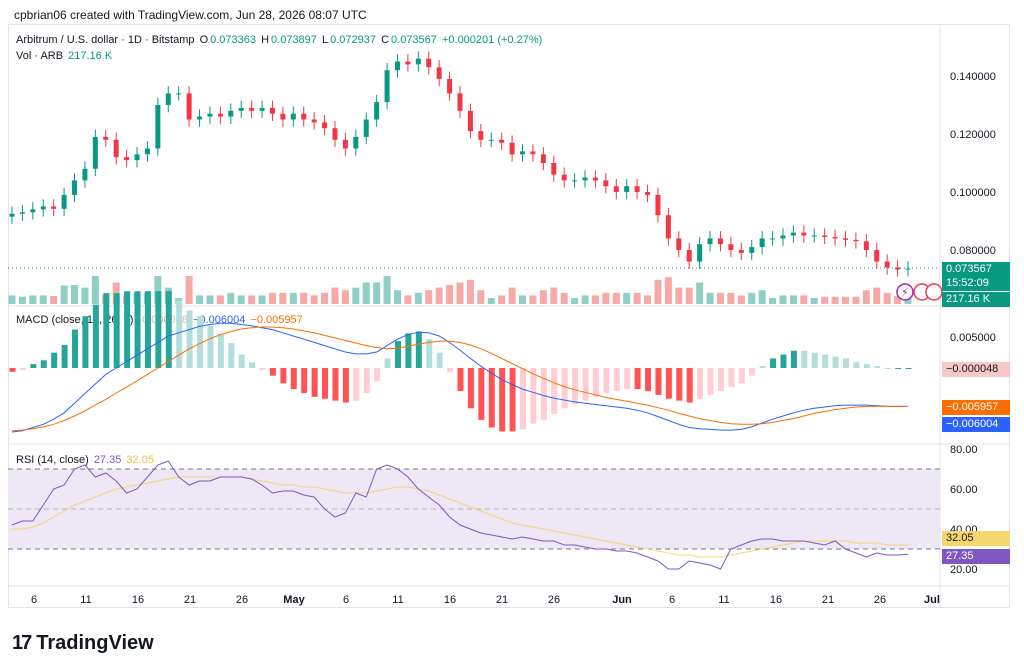 The image size is (1024, 672). I want to click on volume-value: 217.16 K, so click(90, 56).